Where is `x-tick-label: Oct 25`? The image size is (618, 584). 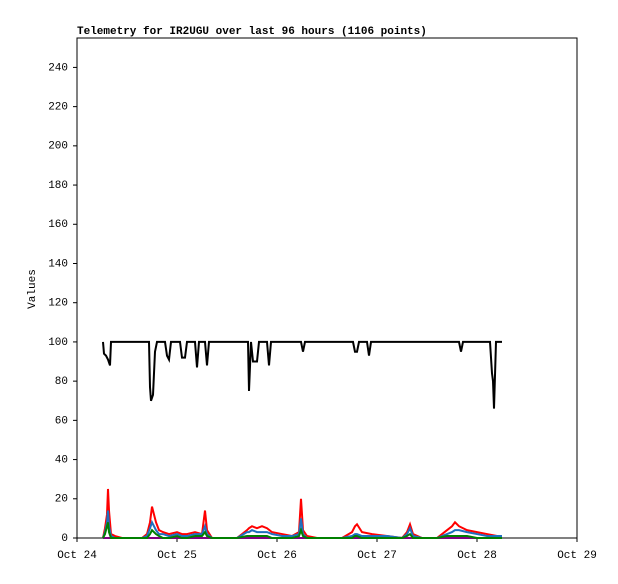 x-tick-label: Oct 25 is located at coordinates (177, 556).